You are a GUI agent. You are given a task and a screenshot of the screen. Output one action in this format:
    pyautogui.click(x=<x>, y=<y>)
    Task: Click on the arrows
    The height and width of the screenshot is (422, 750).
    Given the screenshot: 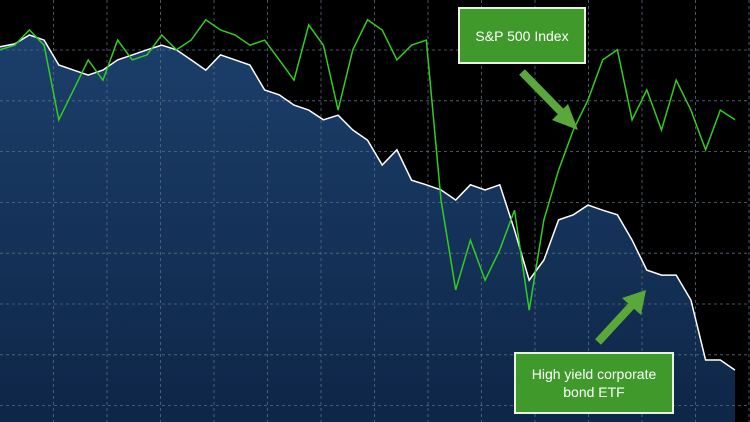 What is the action you would take?
    pyautogui.click(x=582, y=207)
    